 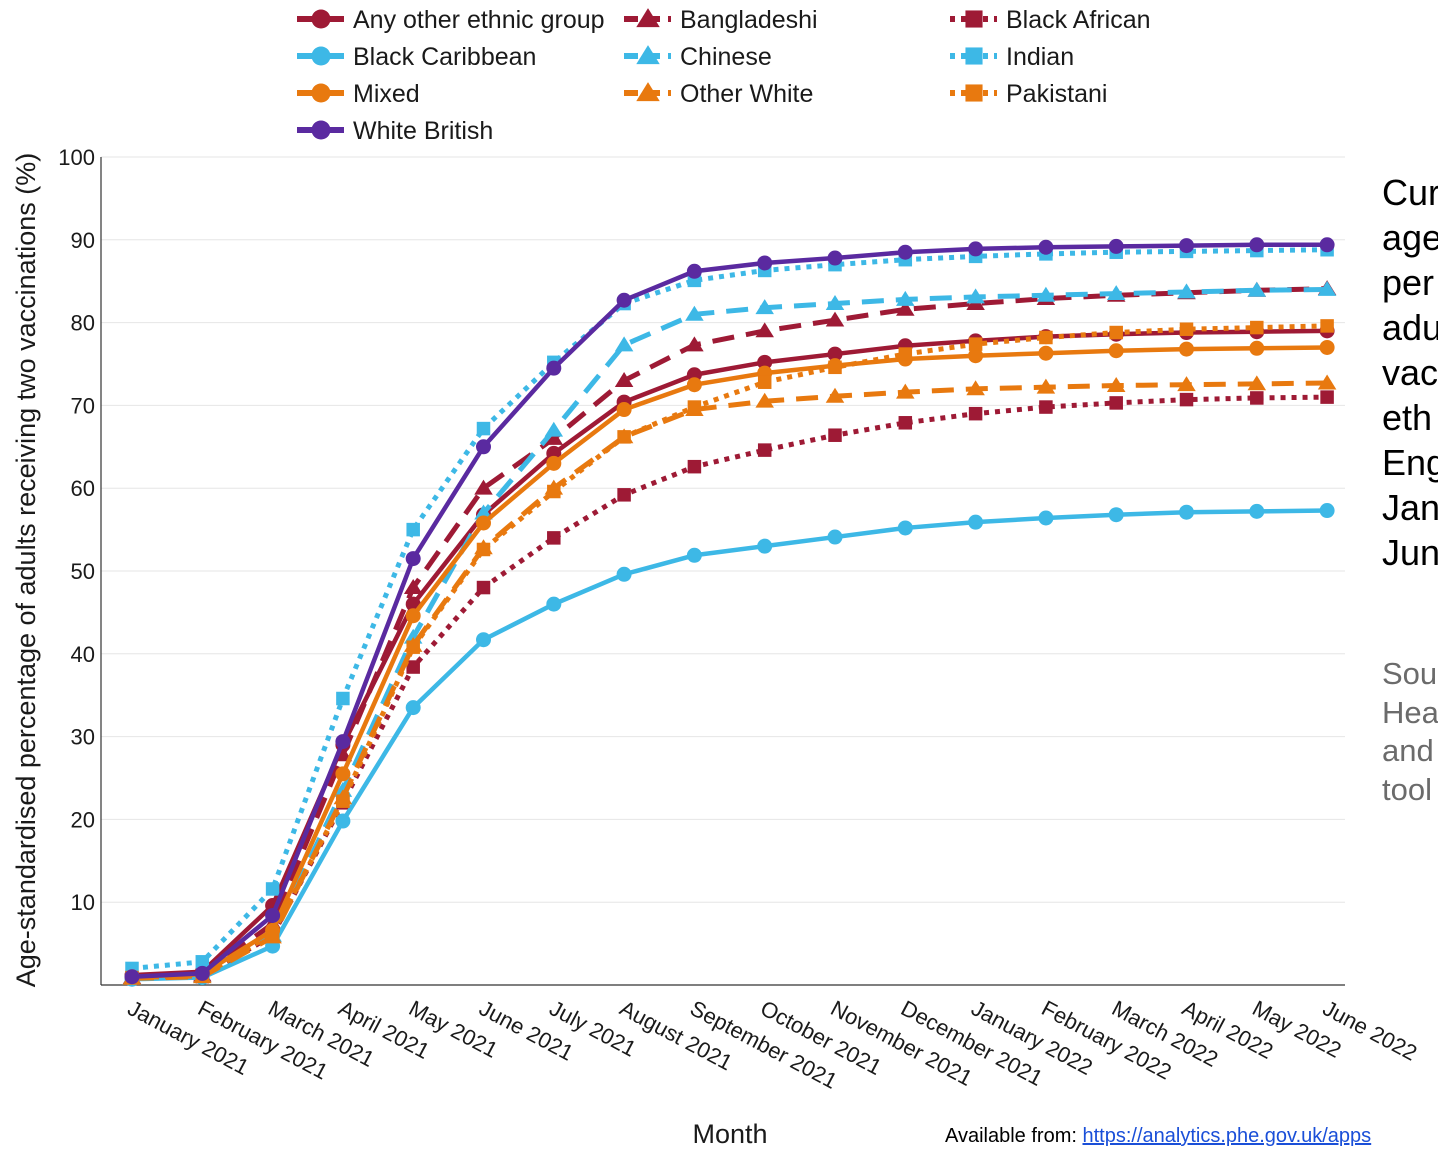 What do you see at coordinates (83, 571) in the screenshot?
I see `y-tick-label-50: 50` at bounding box center [83, 571].